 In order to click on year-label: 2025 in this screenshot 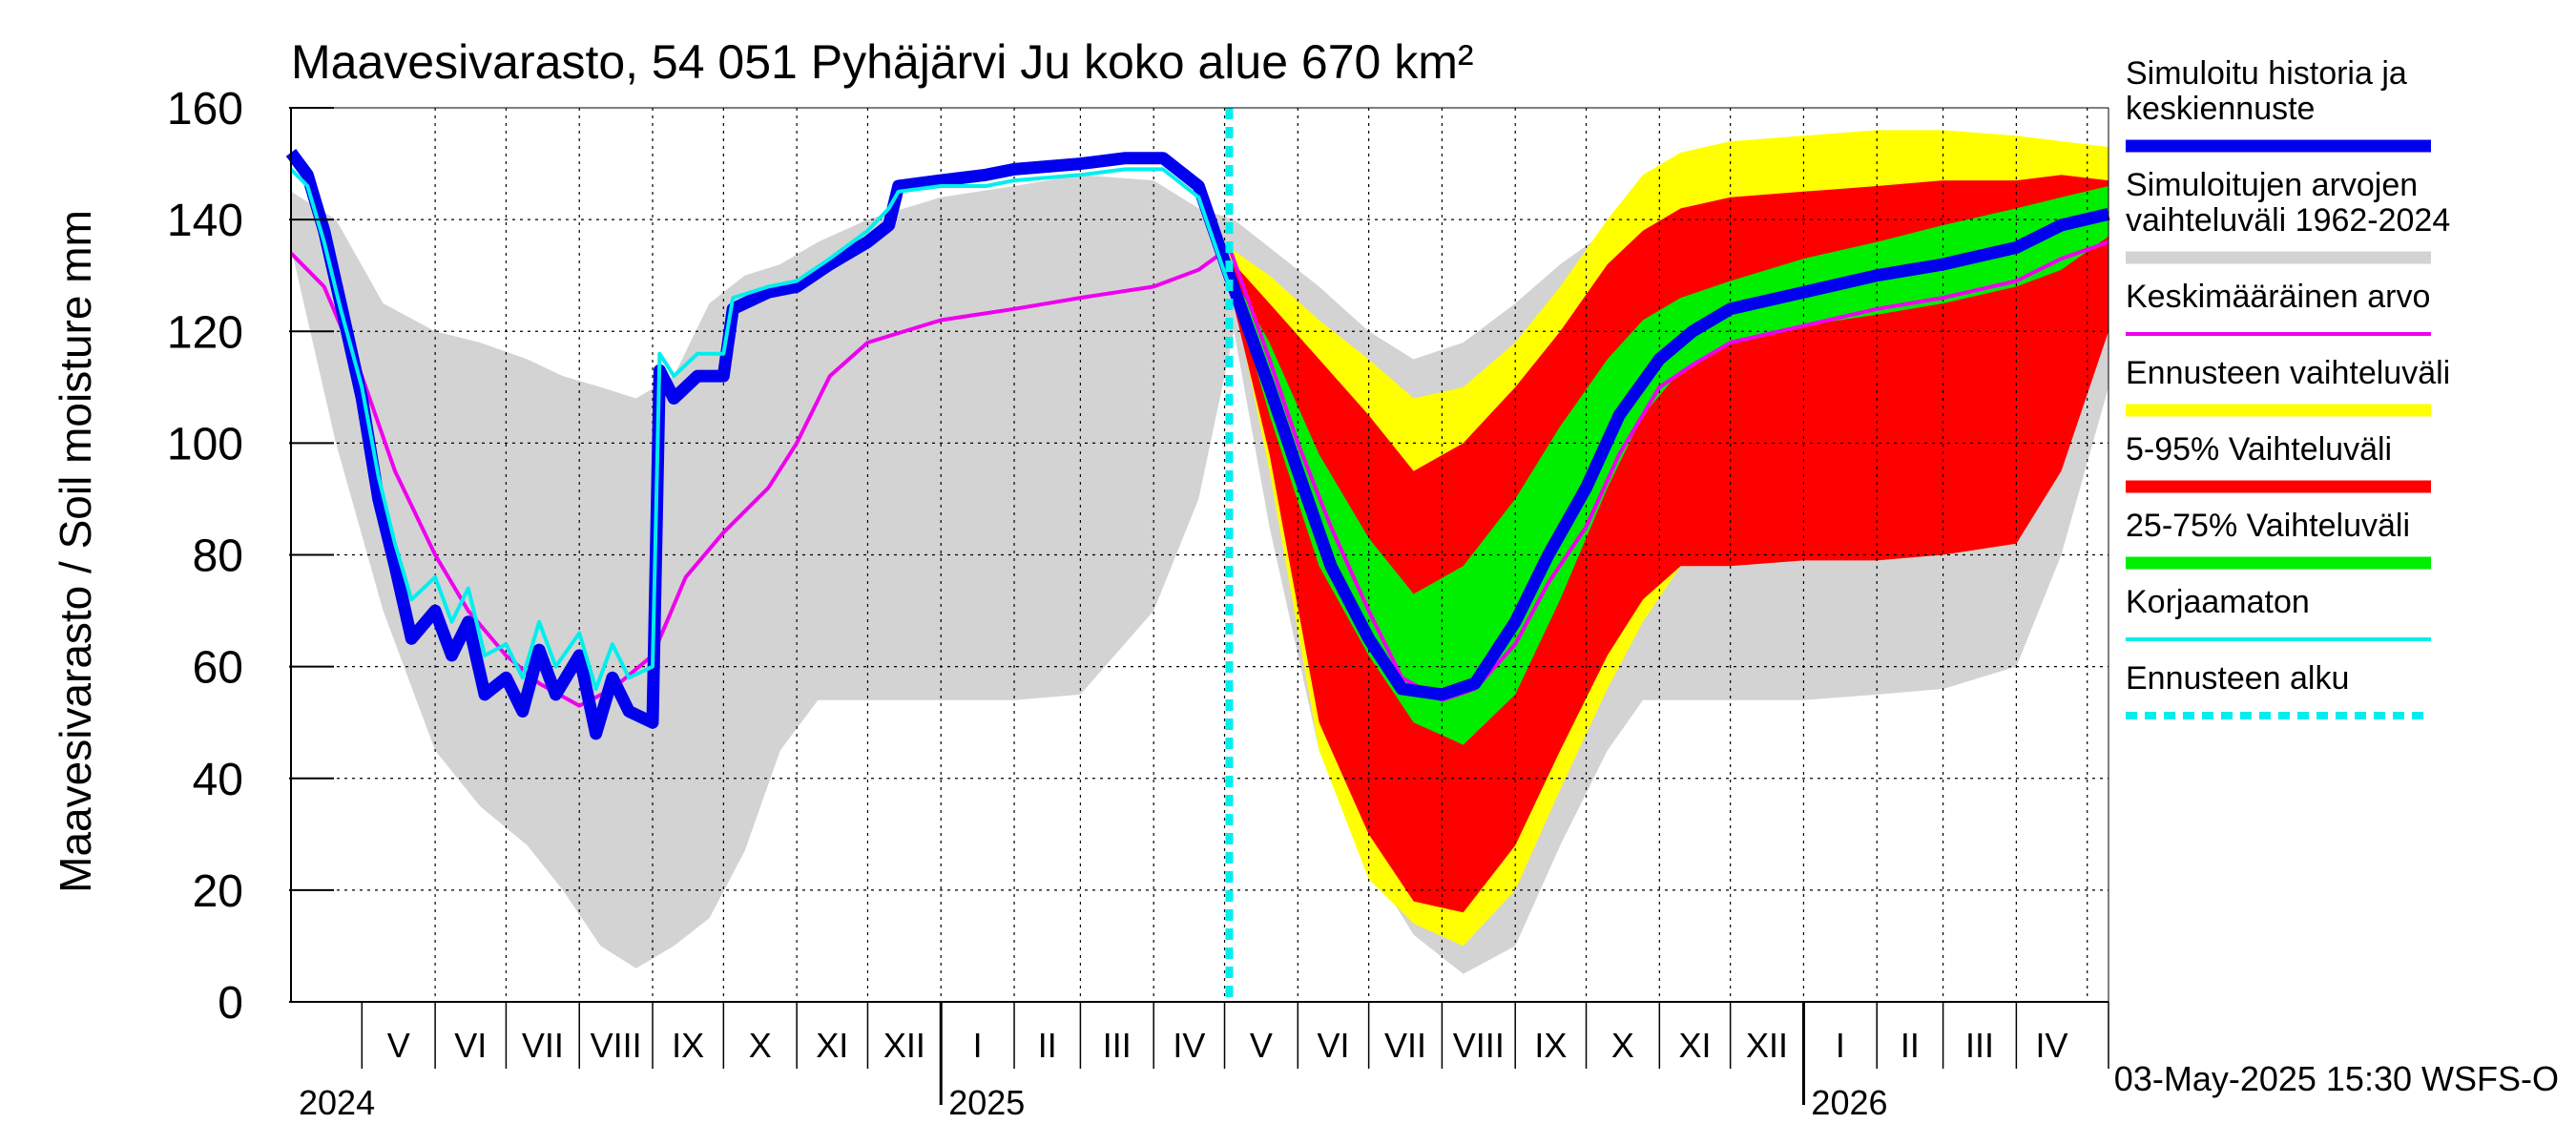, I will do `click(986, 1103)`.